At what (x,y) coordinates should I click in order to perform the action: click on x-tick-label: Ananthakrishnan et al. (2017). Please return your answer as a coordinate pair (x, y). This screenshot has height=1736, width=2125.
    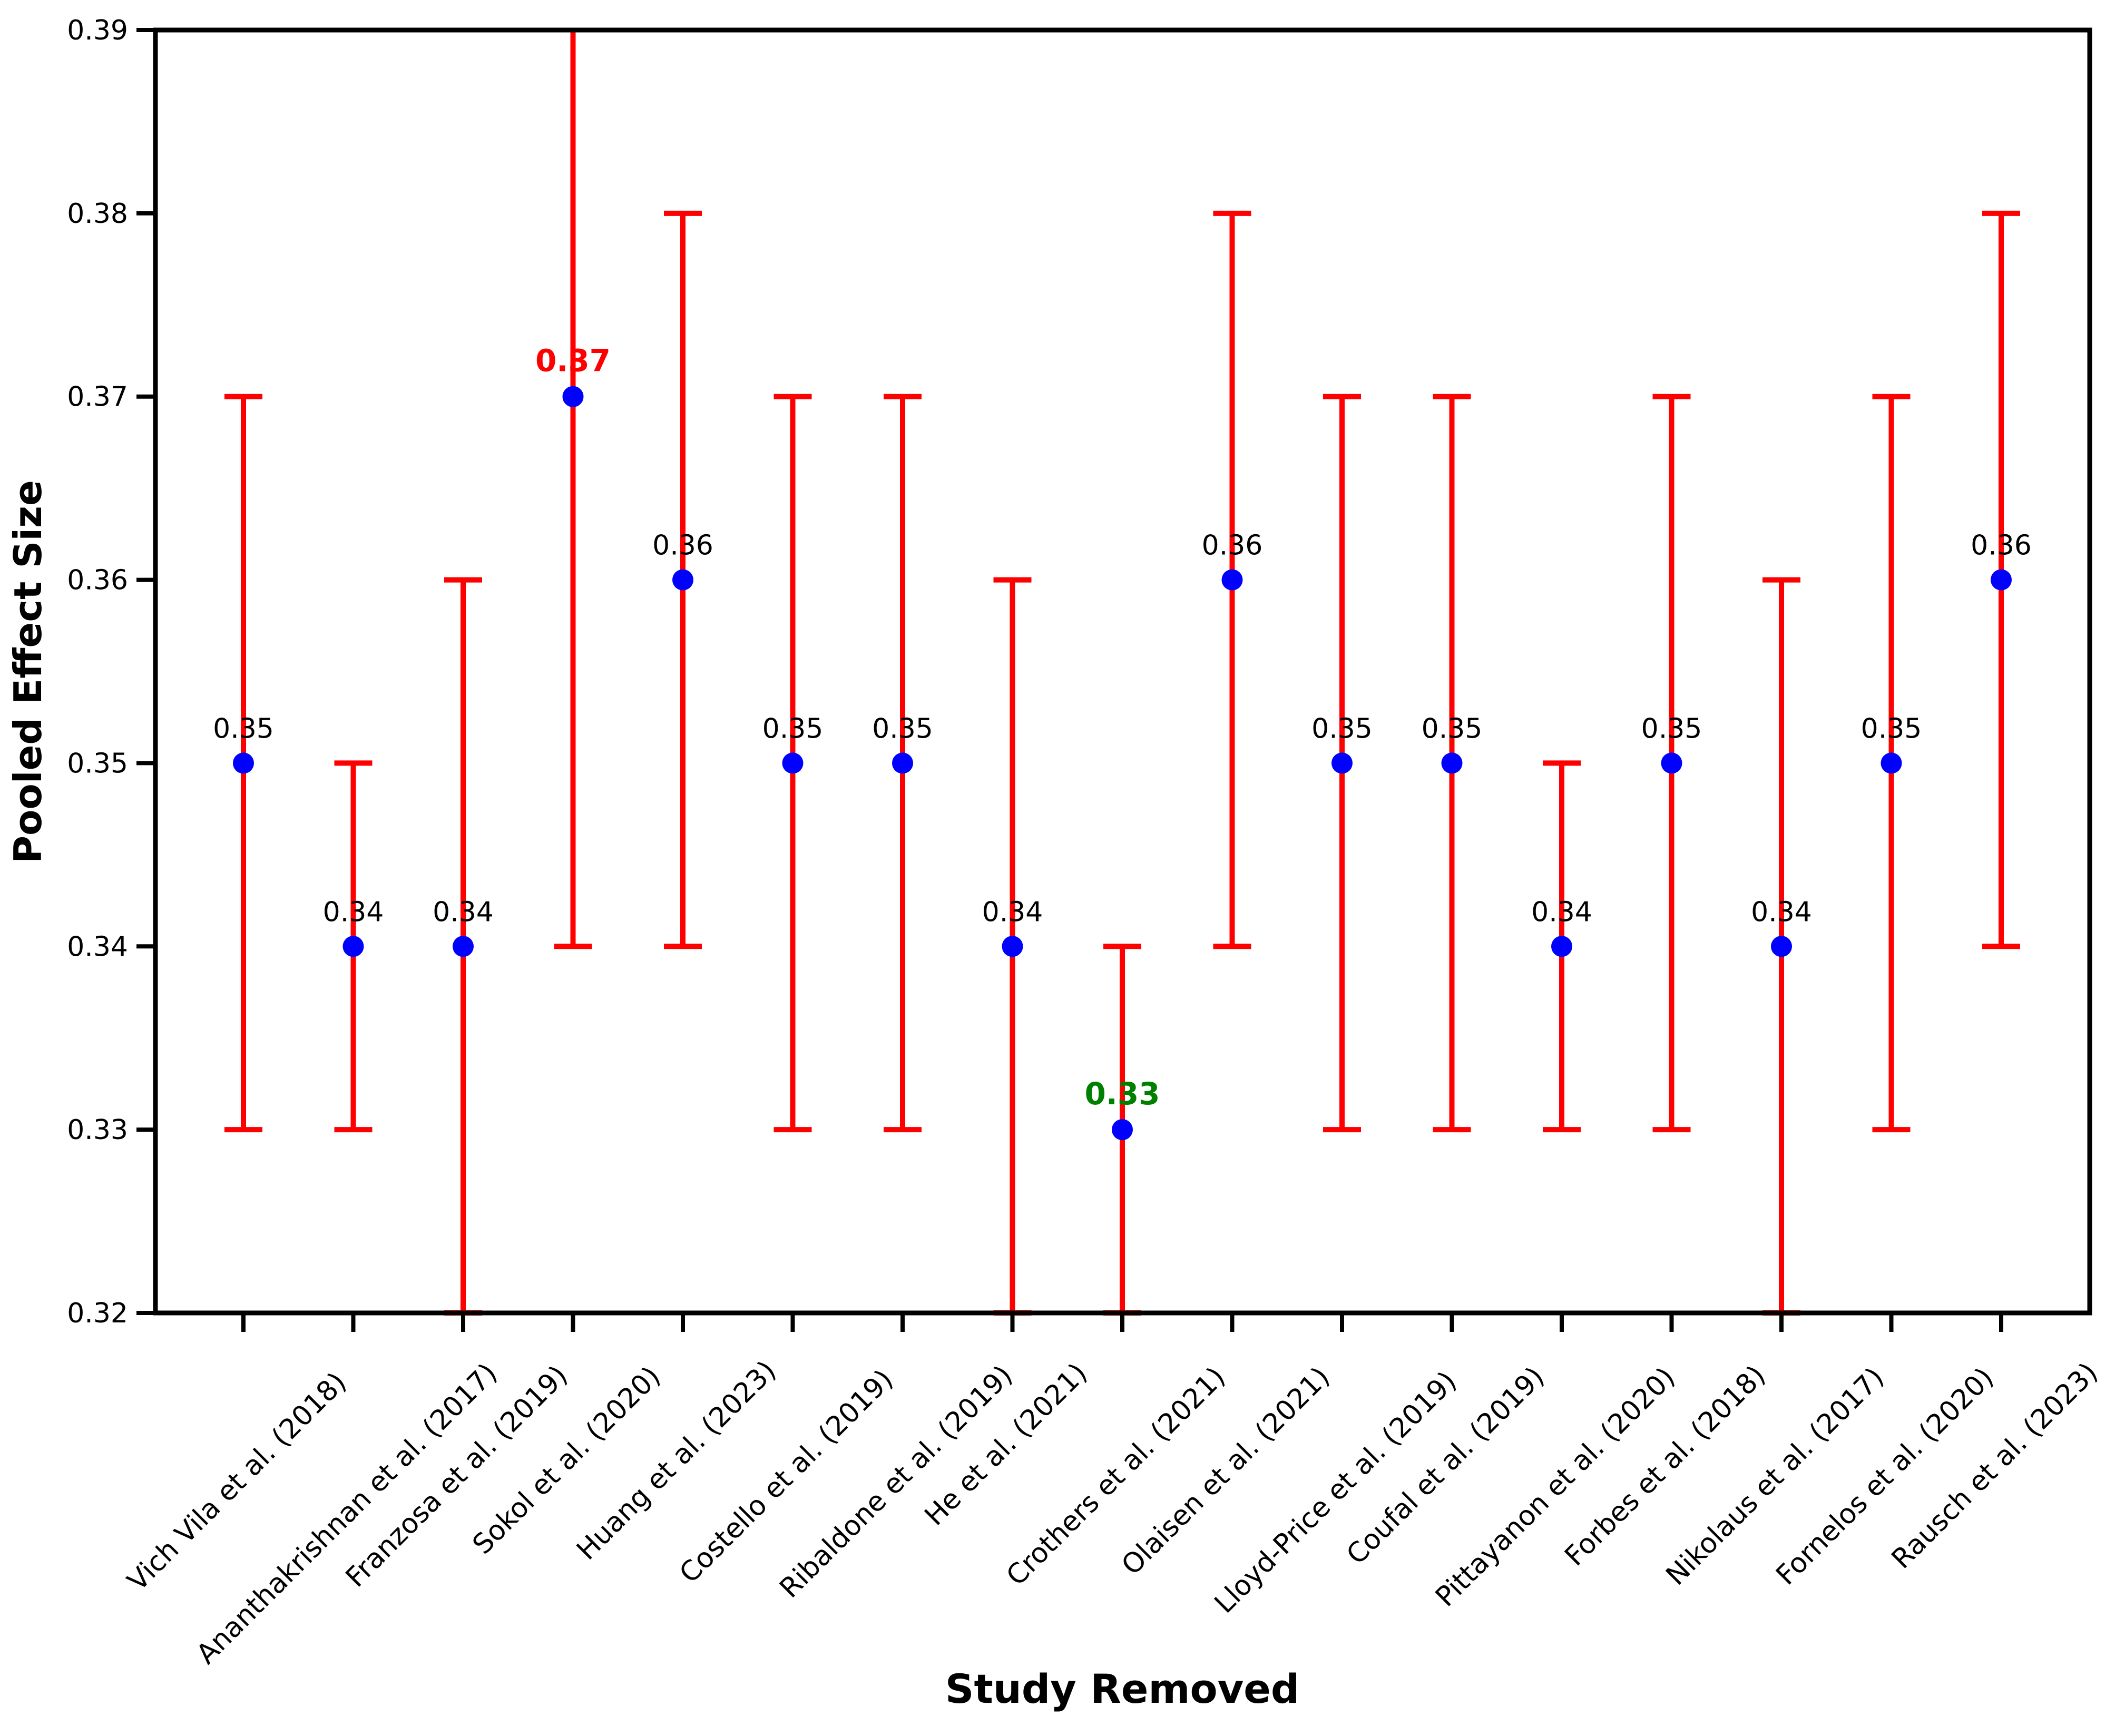
    Looking at the image, I should click on (346, 1513).